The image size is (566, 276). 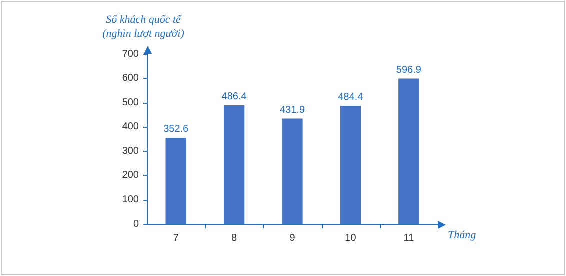 I want to click on y-tick-label: 0, so click(x=136, y=224).